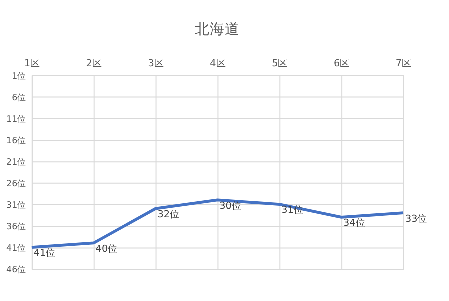 The width and height of the screenshot is (449, 301). Describe the element at coordinates (16, 248) in the screenshot. I see `y-tick-label: 41位` at that location.